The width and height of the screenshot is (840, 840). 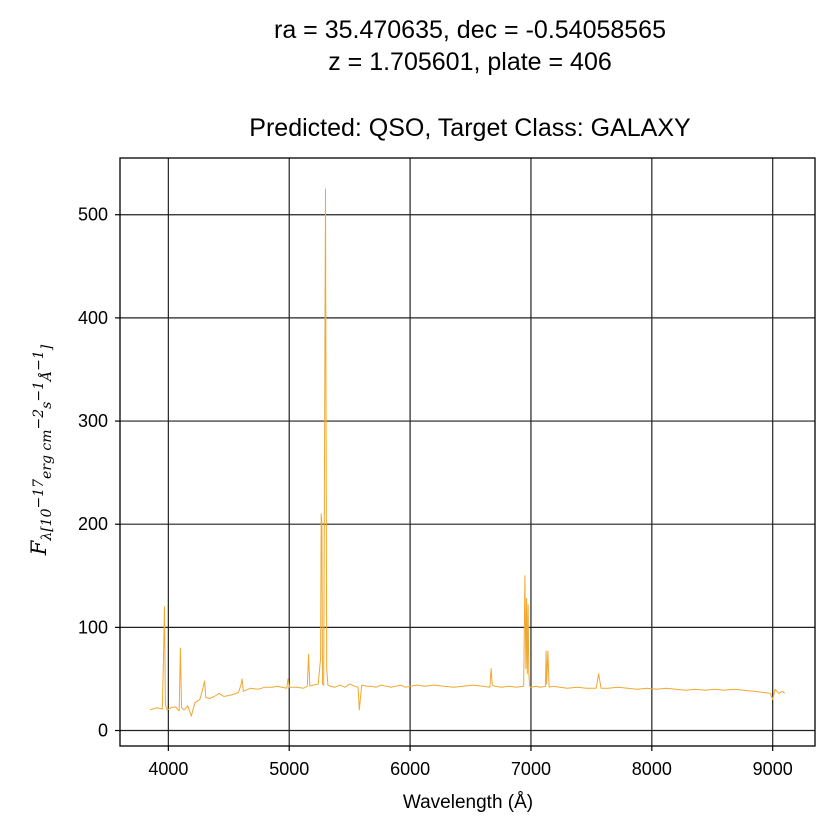 I want to click on x-tick-label: 5000, so click(x=289, y=769).